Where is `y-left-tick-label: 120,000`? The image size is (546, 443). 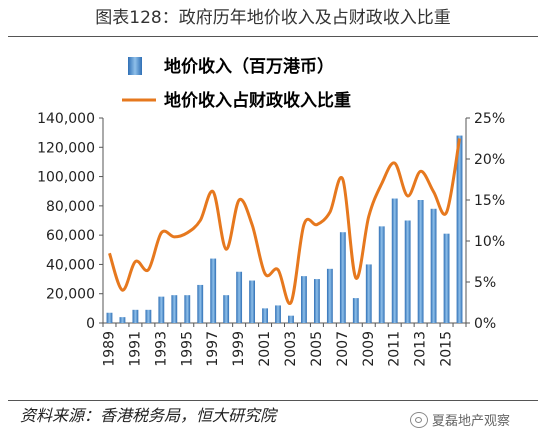 y-left-tick-label: 120,000 is located at coordinates (66, 148).